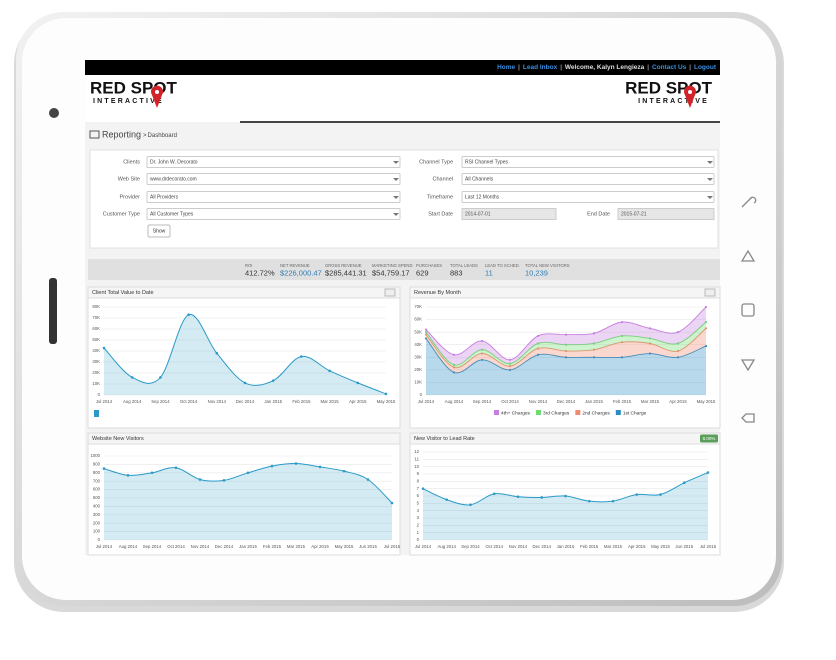 The image size is (836, 660). I want to click on select-value: Dr. John W. Decorato, so click(174, 162).